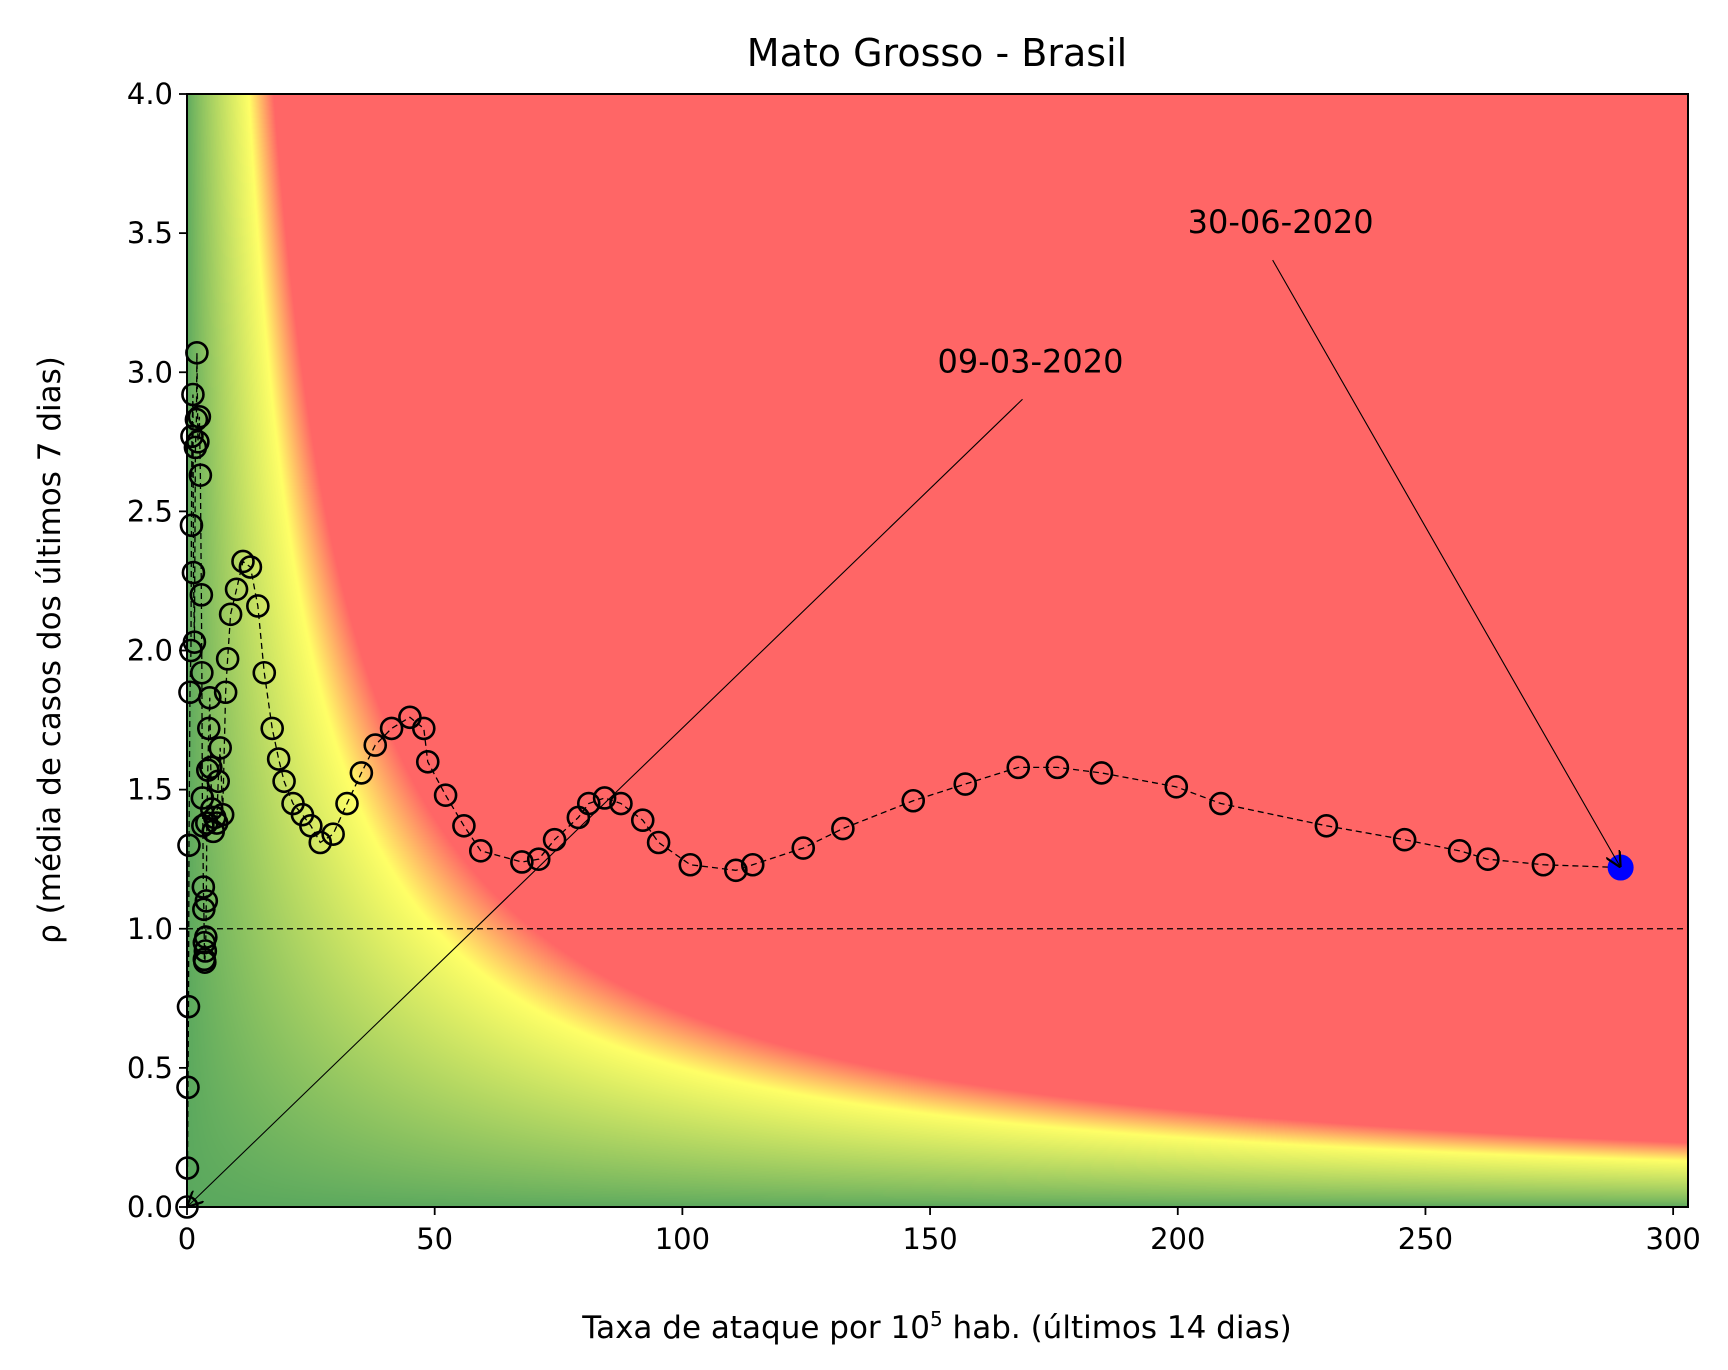 This screenshot has width=1728, height=1370. What do you see at coordinates (150, 372) in the screenshot?
I see `y-tick-label: 3.0` at bounding box center [150, 372].